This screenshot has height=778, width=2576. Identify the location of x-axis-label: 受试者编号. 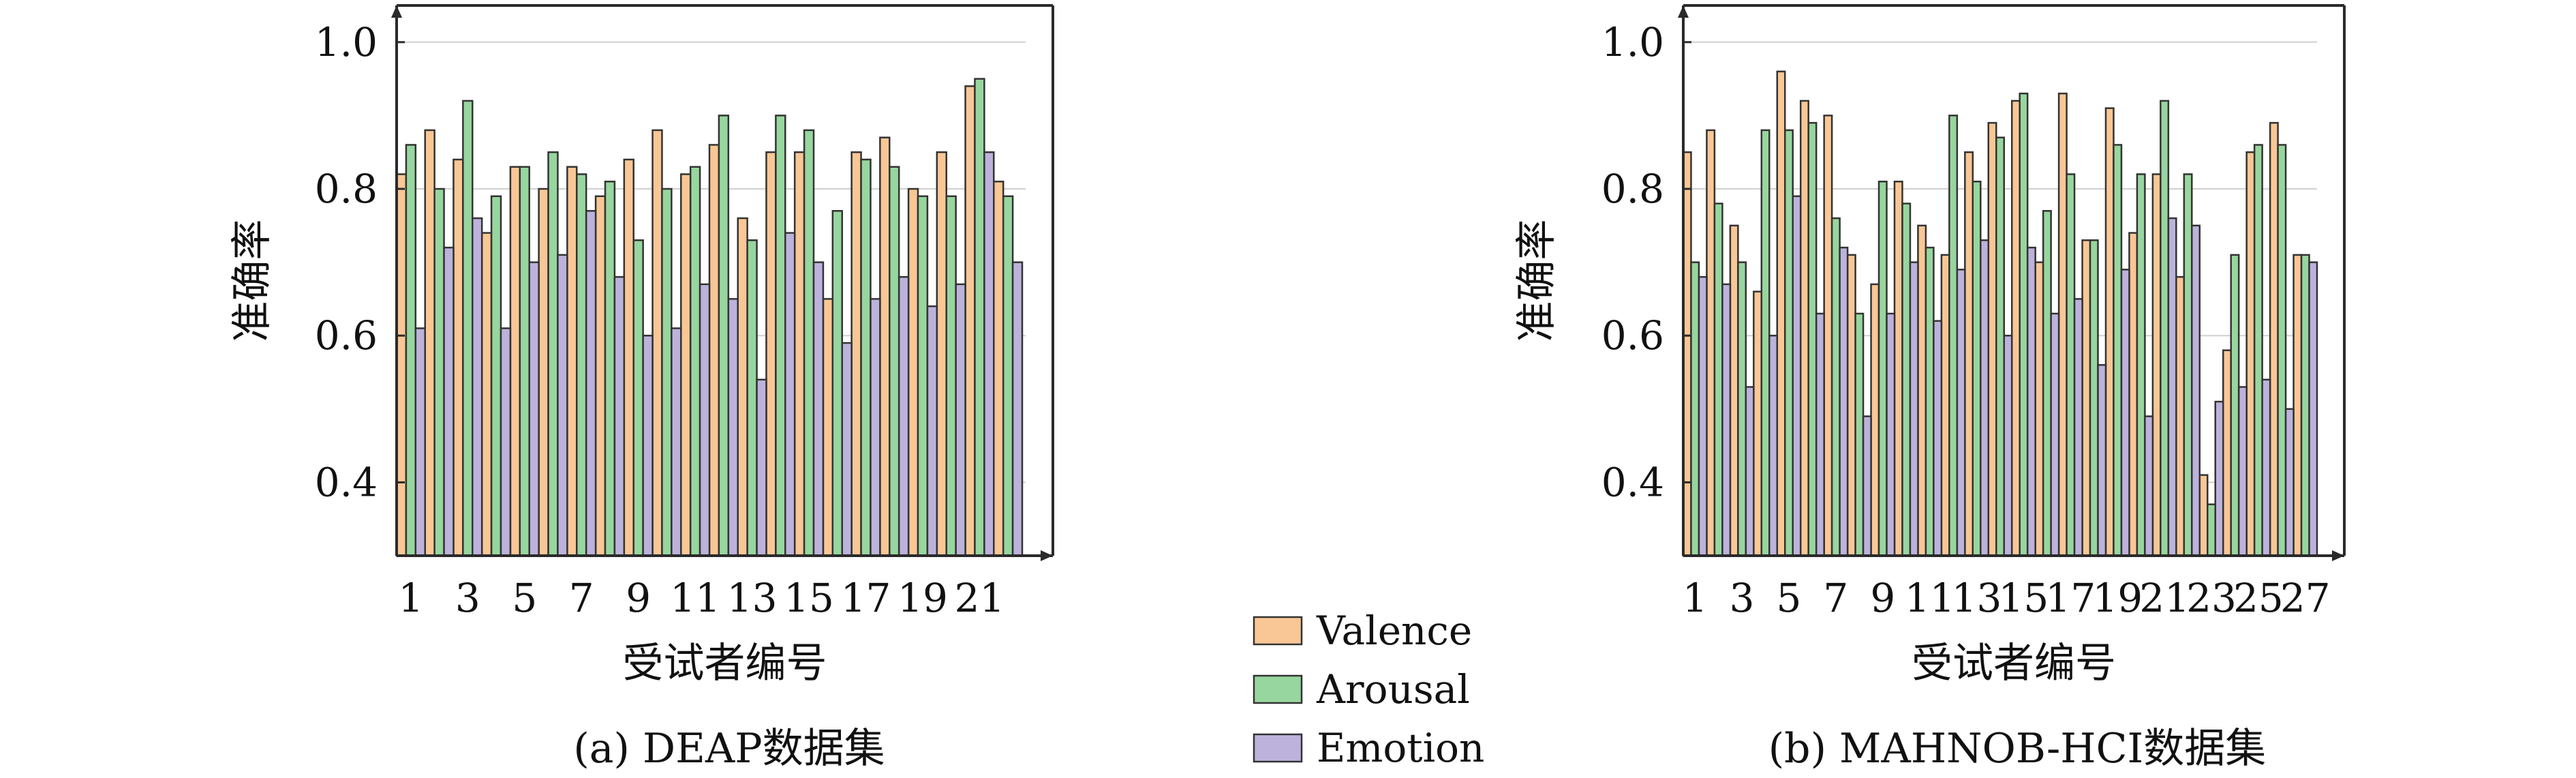
(725, 663).